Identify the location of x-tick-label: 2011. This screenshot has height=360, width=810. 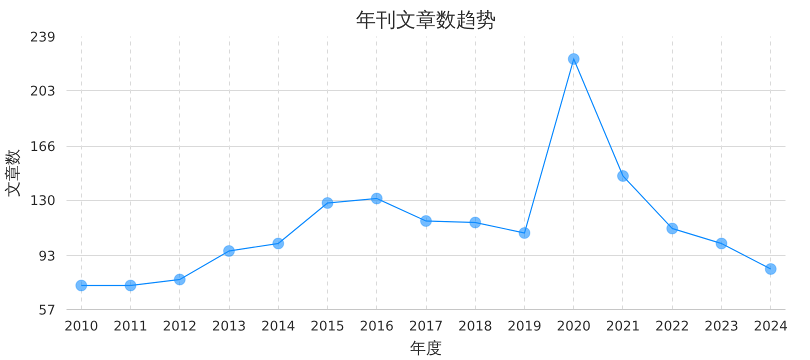
(131, 327).